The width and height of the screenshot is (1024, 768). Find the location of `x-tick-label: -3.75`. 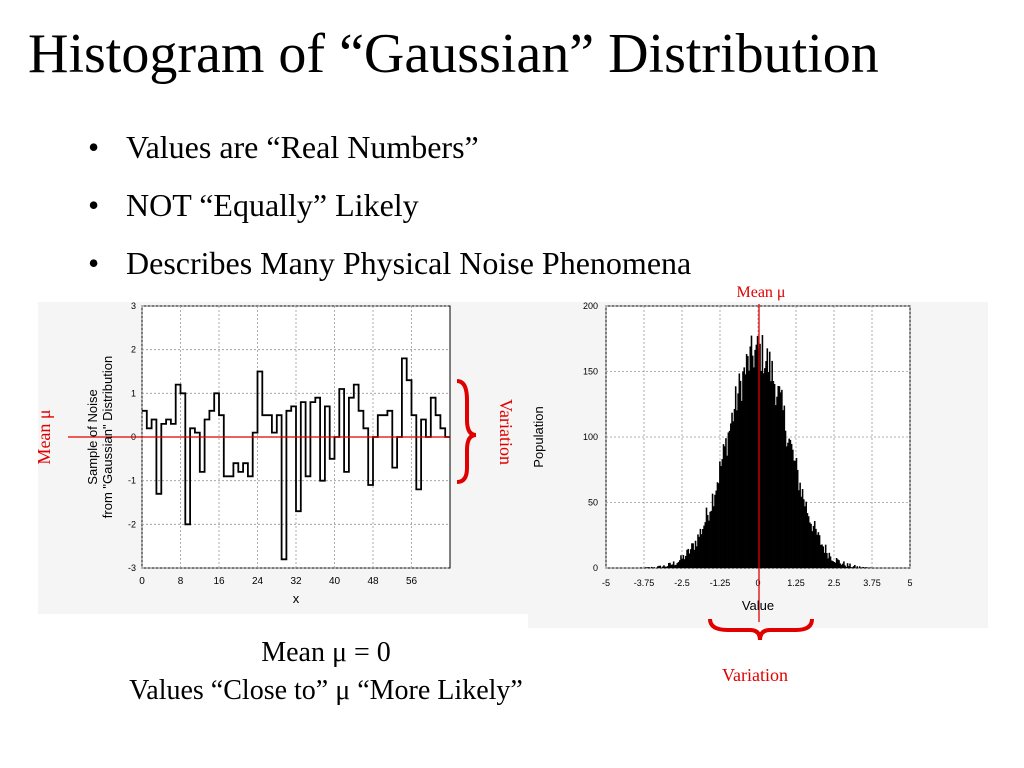

x-tick-label: -3.75 is located at coordinates (644, 583).